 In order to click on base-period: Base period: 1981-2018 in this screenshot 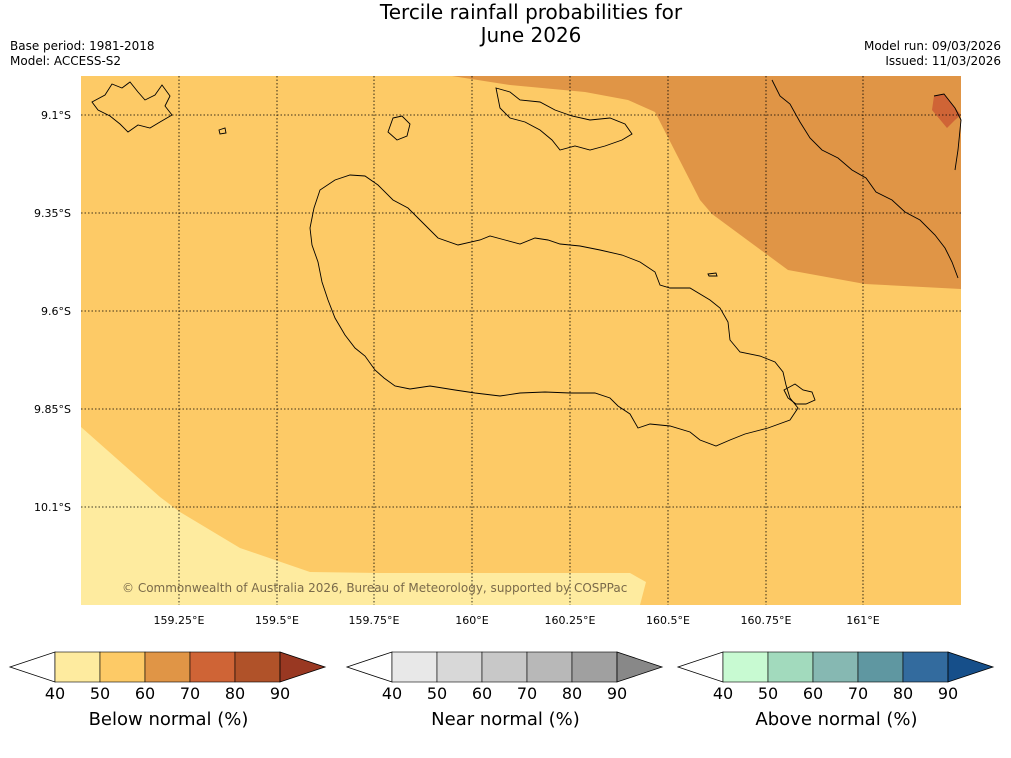, I will do `click(82, 46)`.